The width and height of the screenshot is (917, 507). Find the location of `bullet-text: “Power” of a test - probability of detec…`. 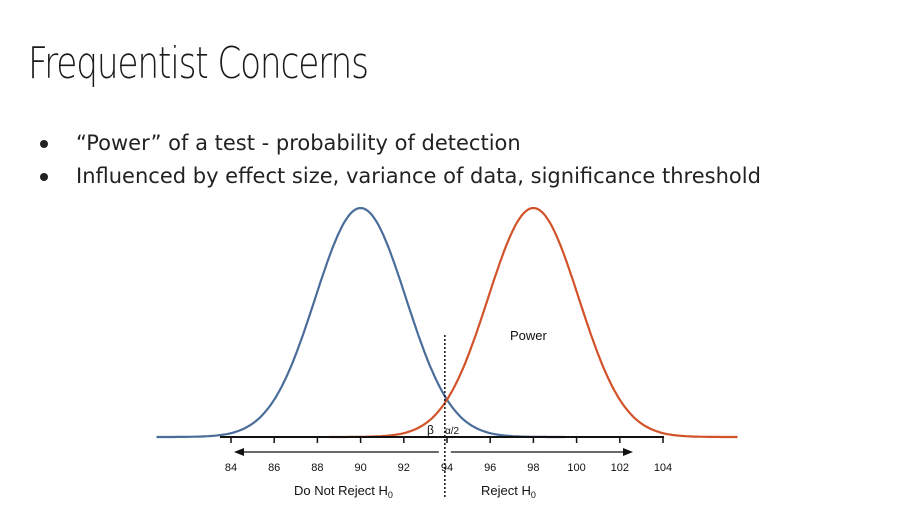

bullet-text: “Power” of a test - probability of detec… is located at coordinates (298, 143).